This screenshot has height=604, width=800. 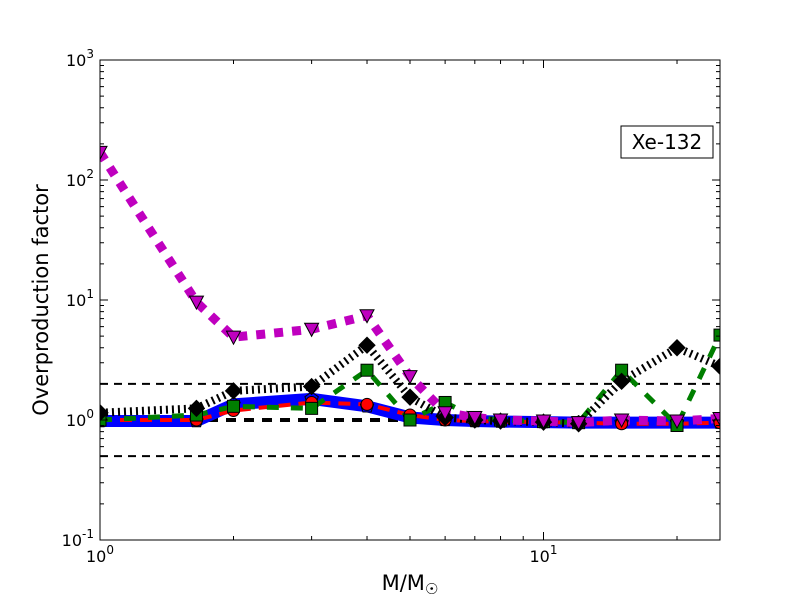 I want to click on x-axis-label: M/M☉, so click(x=410, y=584).